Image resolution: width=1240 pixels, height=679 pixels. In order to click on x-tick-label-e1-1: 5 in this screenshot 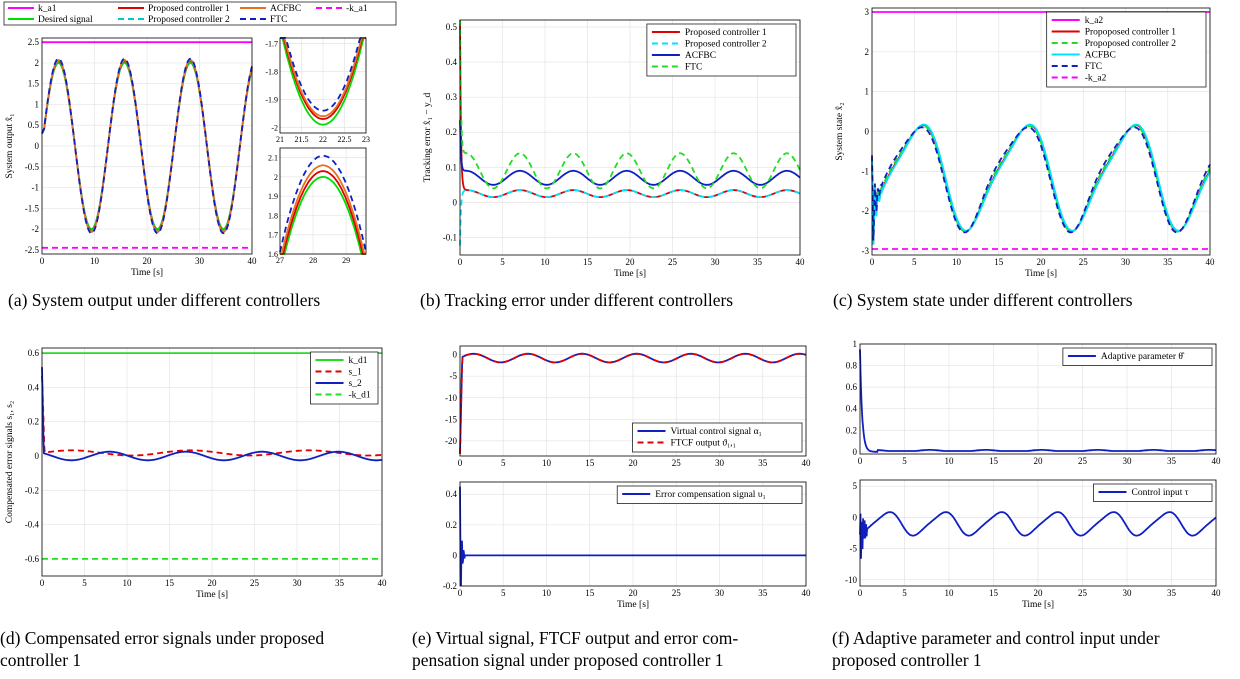, I will do `click(503, 463)`.